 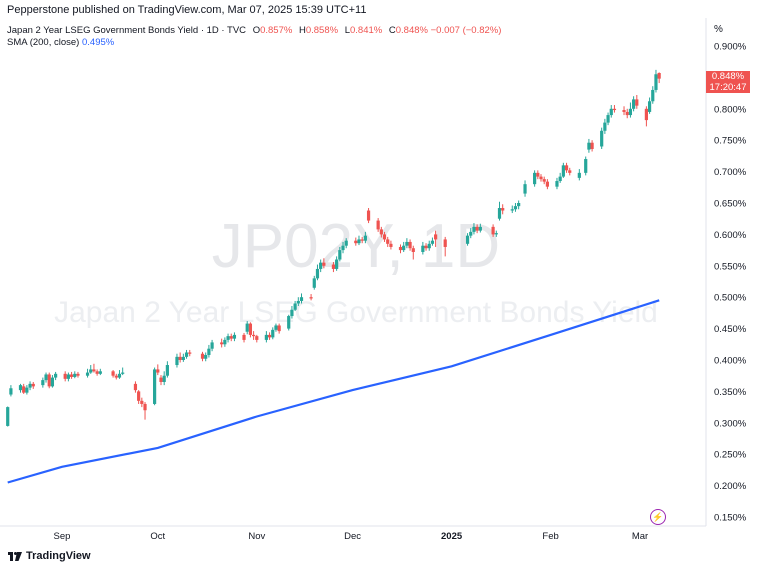 I want to click on sma-legend: SMA (200, close) 0.495%, so click(x=60, y=42).